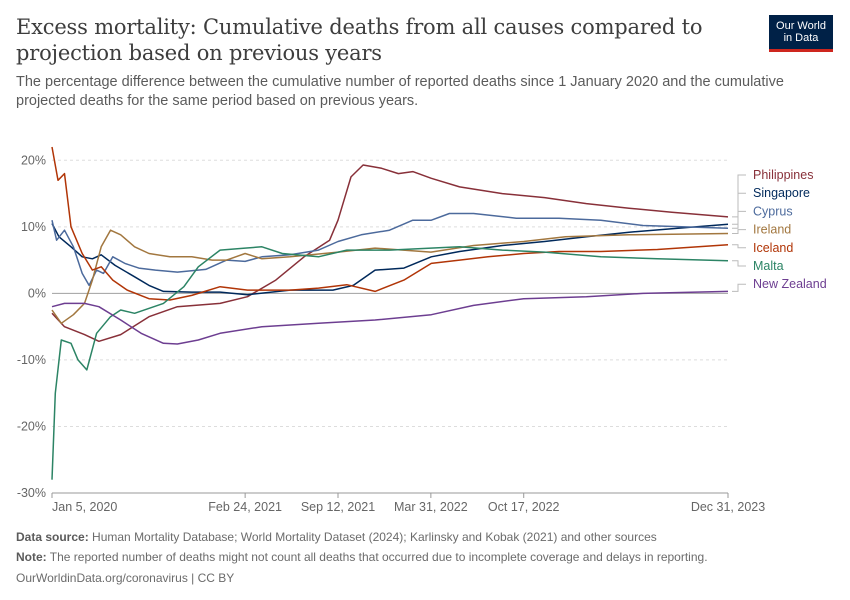 The width and height of the screenshot is (850, 600). Describe the element at coordinates (431, 507) in the screenshot. I see `x-tick-label: Mar 31, 2022` at that location.